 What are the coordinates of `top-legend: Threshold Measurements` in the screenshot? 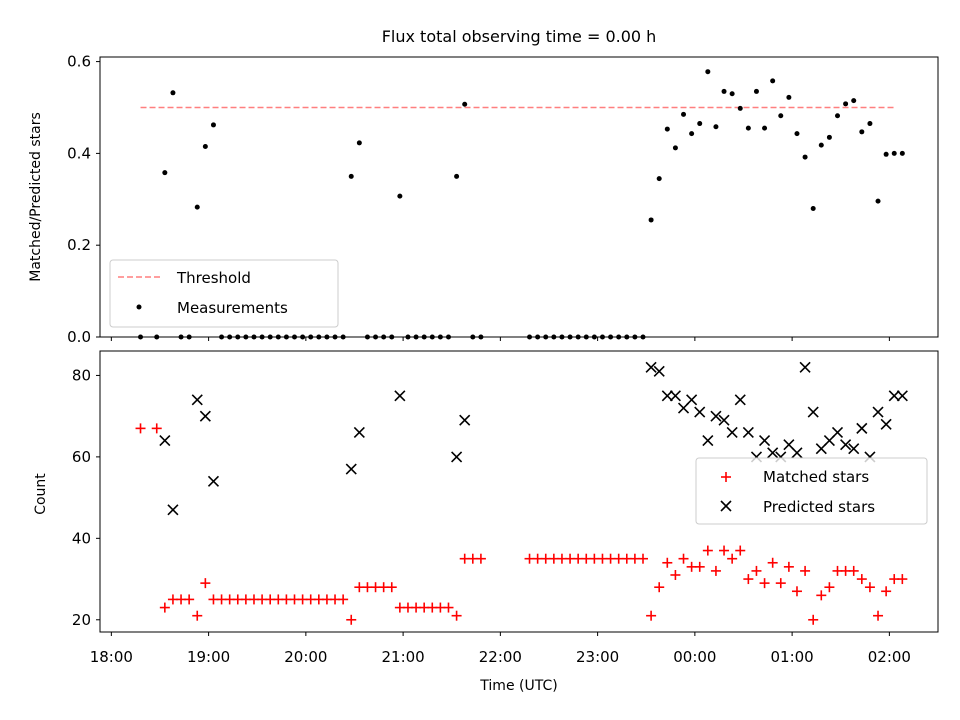 It's located at (224, 293).